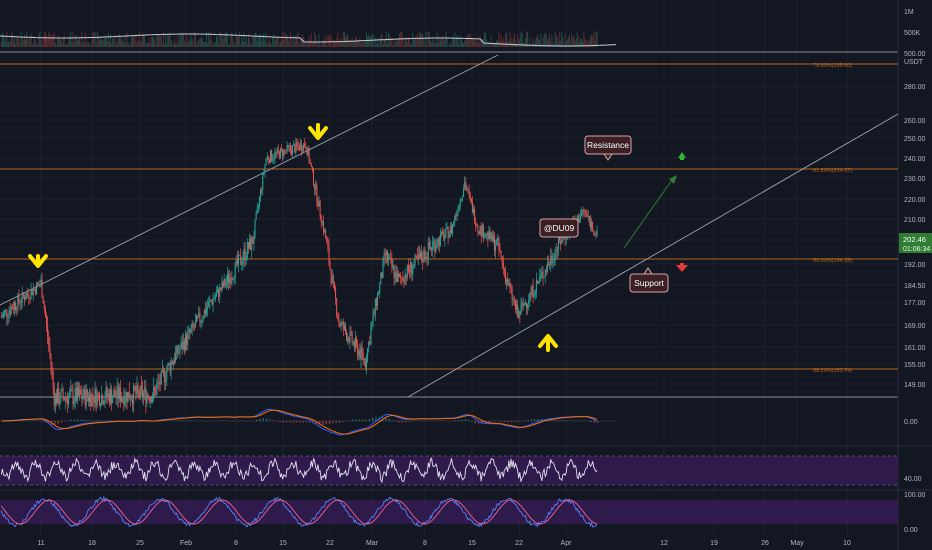 The height and width of the screenshot is (550, 932). I want to click on volume-pane: 1M 500K 500.00, so click(463, 33).